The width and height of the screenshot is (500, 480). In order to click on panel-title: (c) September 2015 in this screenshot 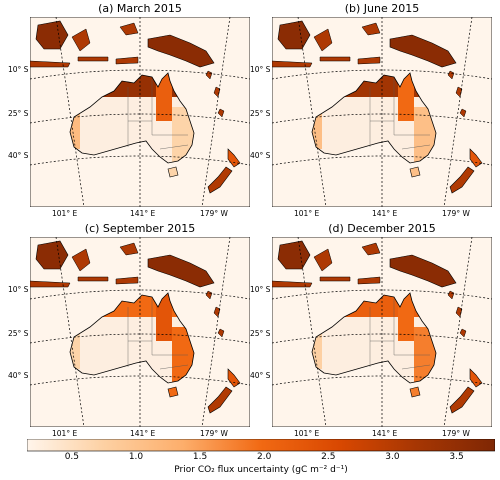, I will do `click(140, 228)`.